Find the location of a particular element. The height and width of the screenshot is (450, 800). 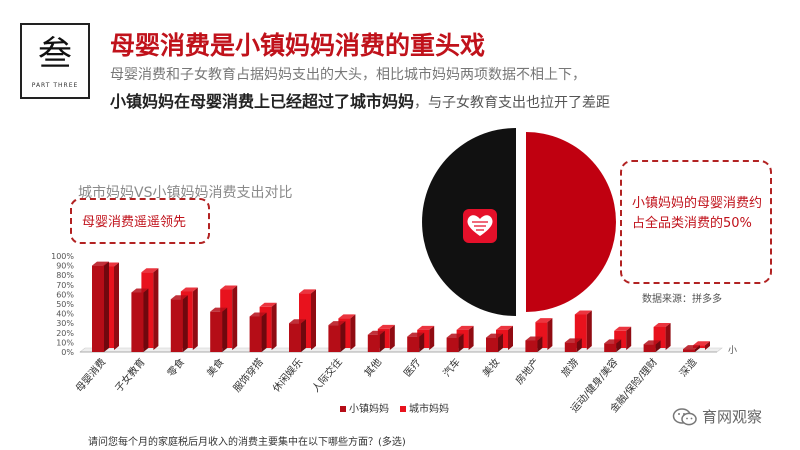

x-category-label: 汽车 is located at coordinates (451, 368).